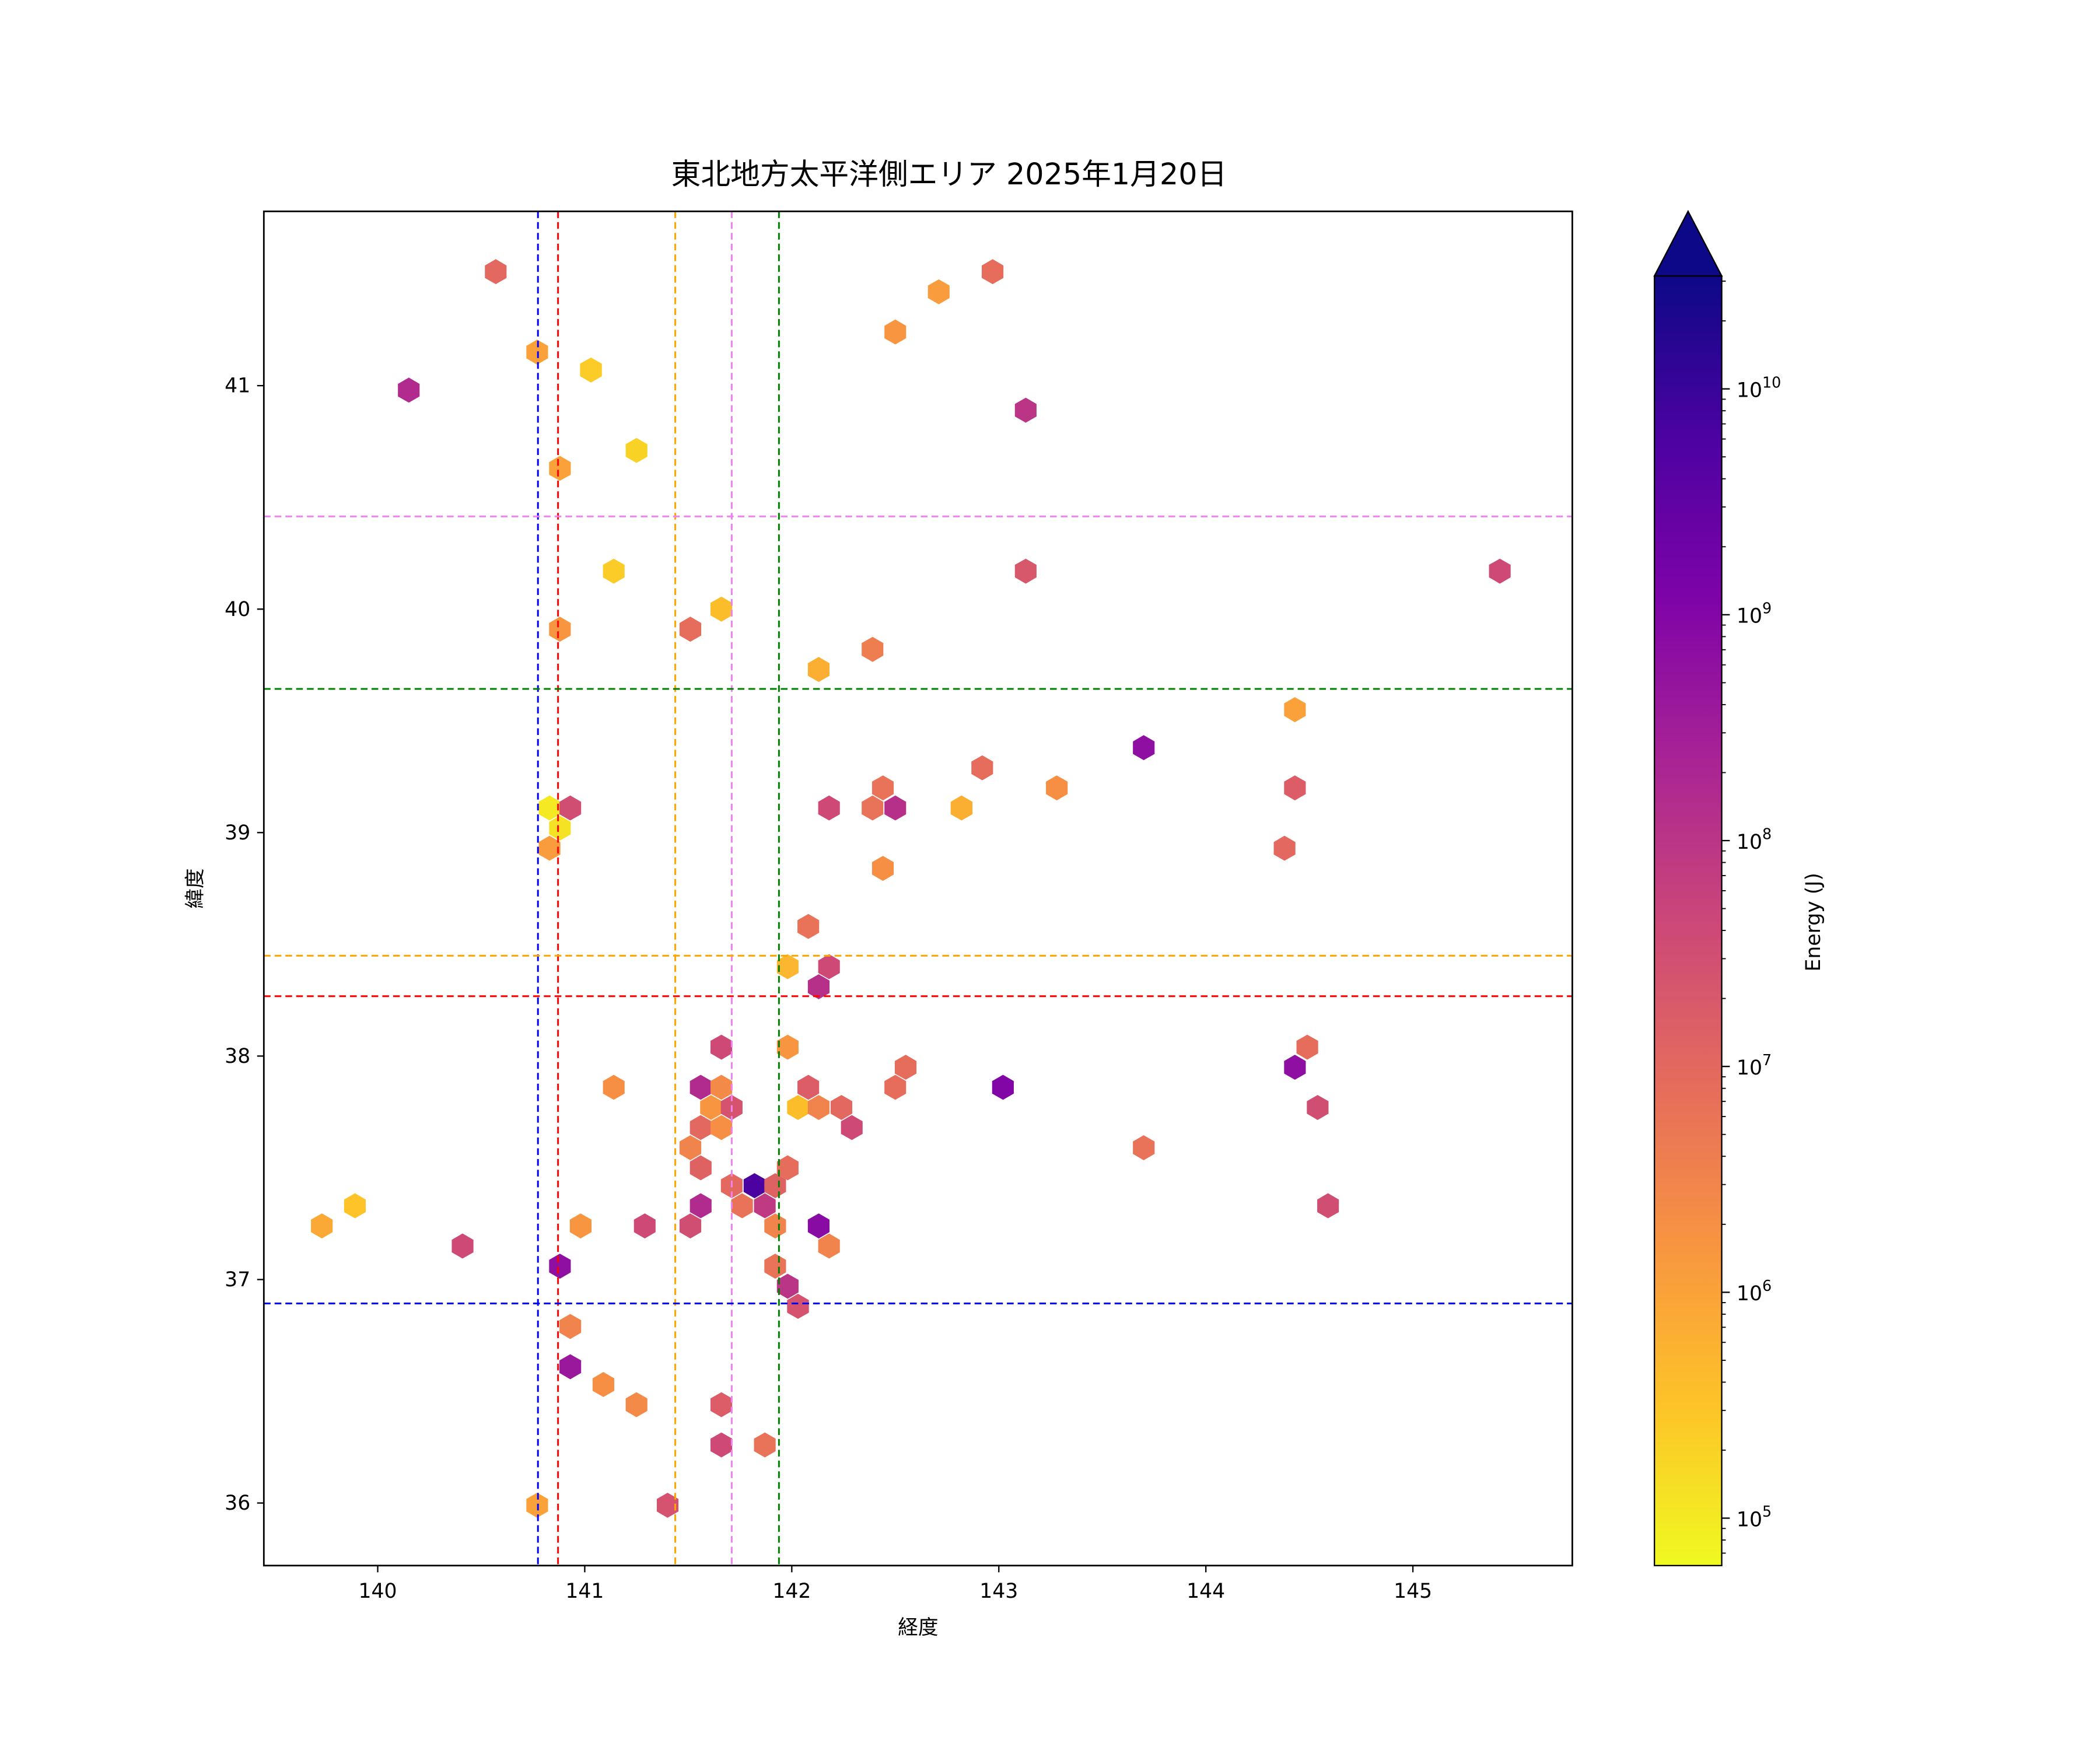 This screenshot has height=1750, width=2100. What do you see at coordinates (377, 1591) in the screenshot?
I see `x-tick-label: 140` at bounding box center [377, 1591].